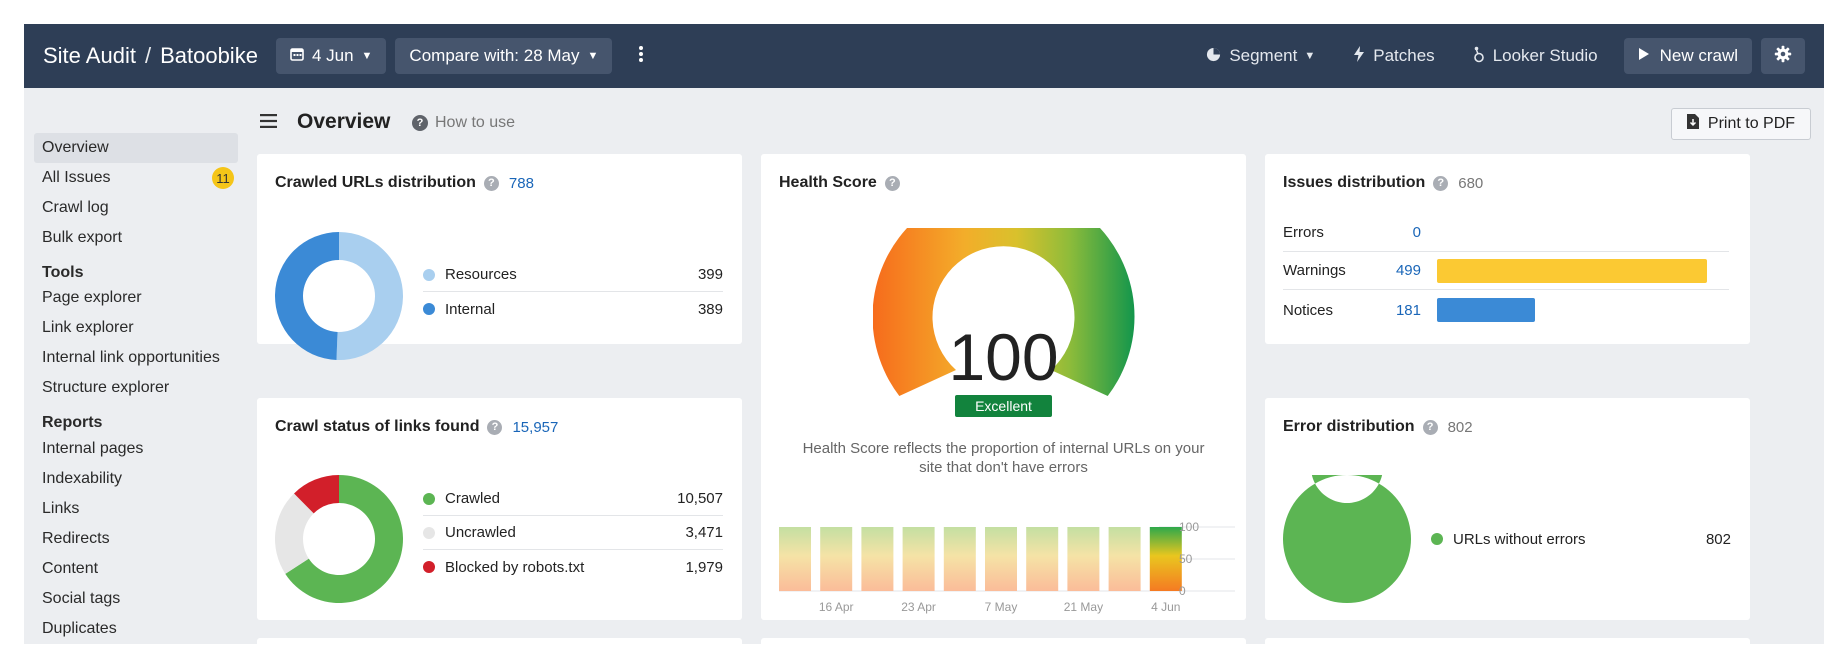 This screenshot has height=667, width=1848. Describe the element at coordinates (92, 297) in the screenshot. I see `sidebar-item-label: Page explorer` at that location.